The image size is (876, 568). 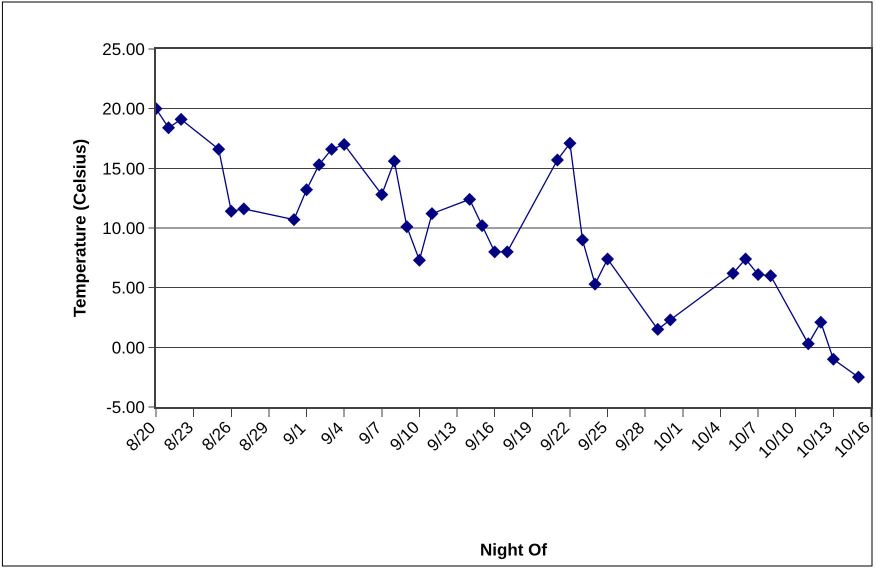 What do you see at coordinates (479, 436) in the screenshot?
I see `x-tick-label: 9/16` at bounding box center [479, 436].